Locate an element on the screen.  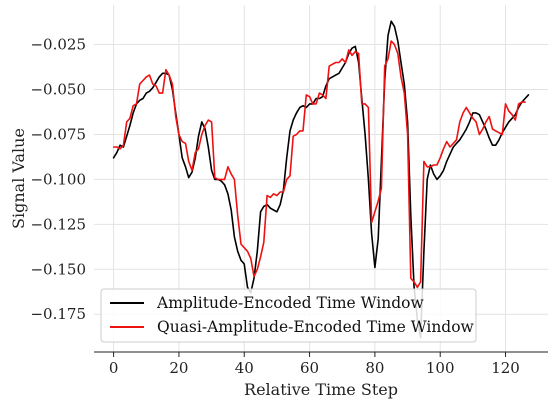
y-tick-label: −0.100 is located at coordinates (58, 179).